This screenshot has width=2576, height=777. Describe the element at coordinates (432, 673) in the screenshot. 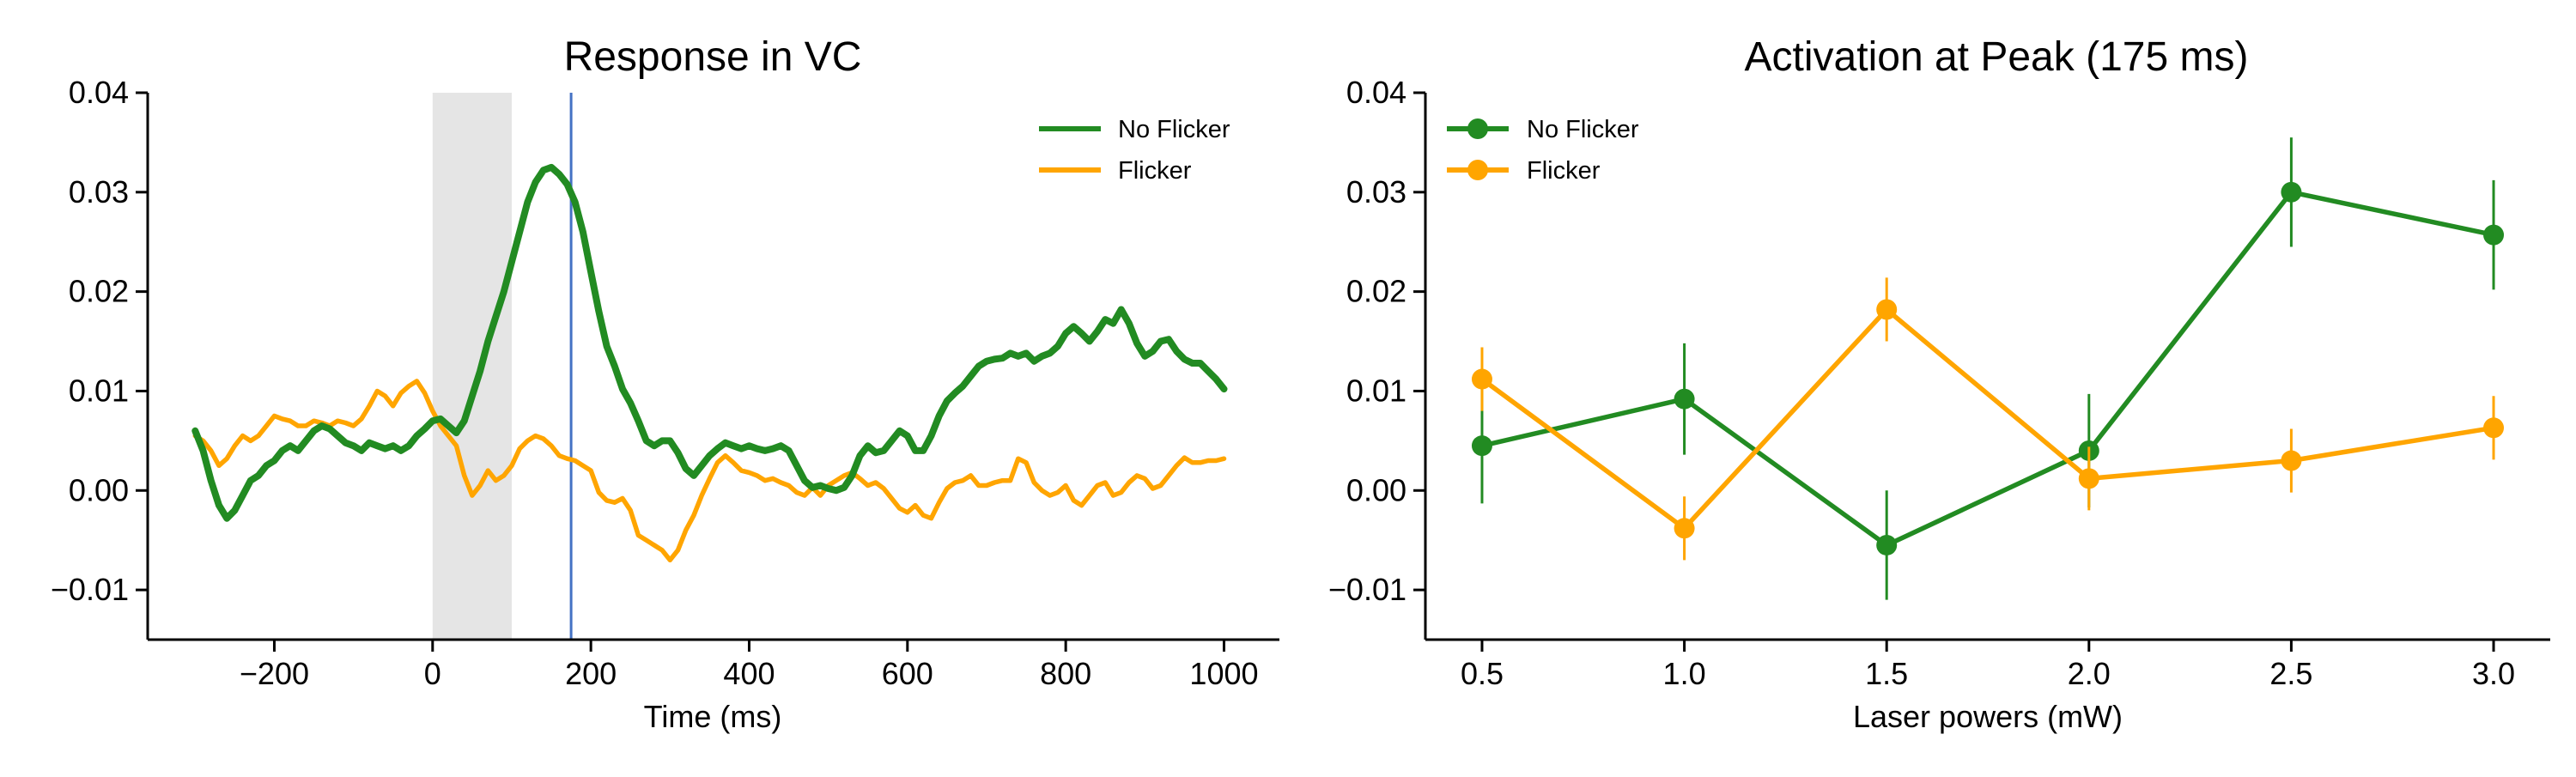

I see `x-tick-label: 0` at that location.